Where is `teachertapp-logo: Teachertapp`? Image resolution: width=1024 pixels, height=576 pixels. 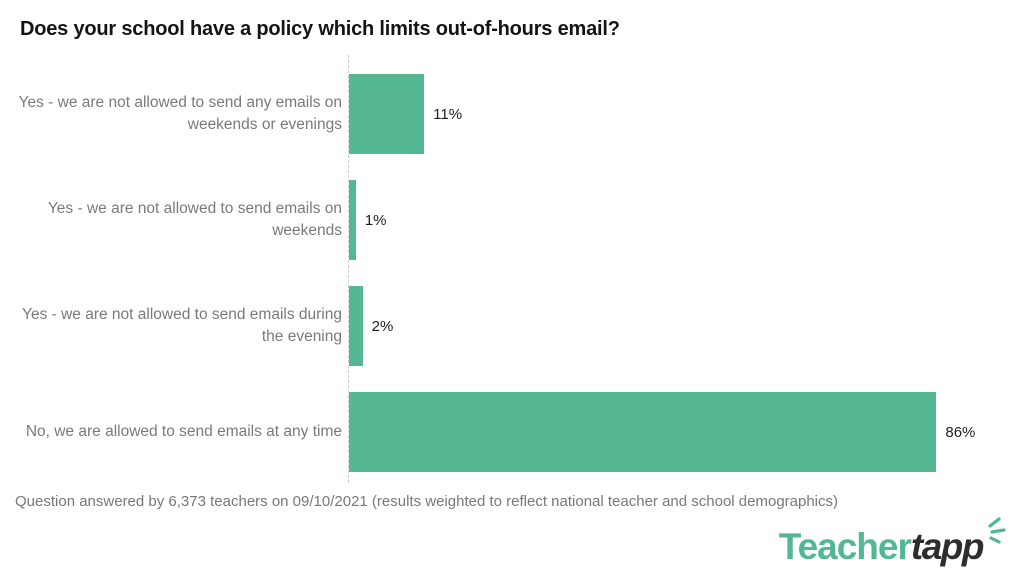
teachertapp-logo: Teachertapp is located at coordinates (893, 541).